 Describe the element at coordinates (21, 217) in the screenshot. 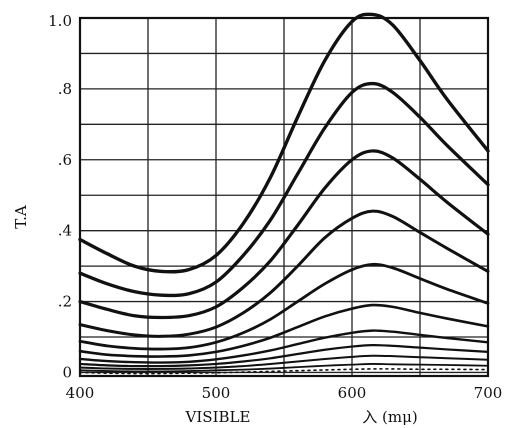

I see `y-axis-label: T.A` at that location.